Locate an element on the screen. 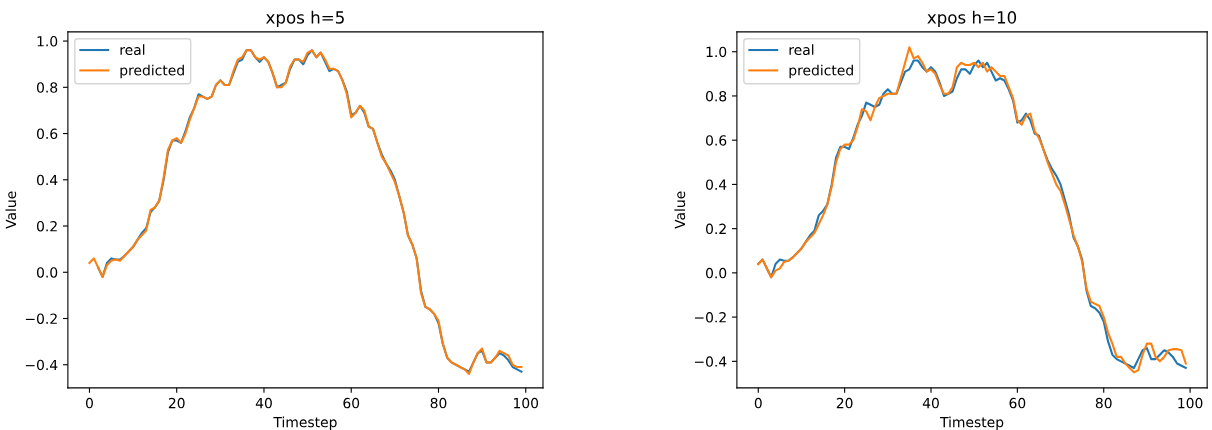  chart-title: xpos h=10 is located at coordinates (972, 18).